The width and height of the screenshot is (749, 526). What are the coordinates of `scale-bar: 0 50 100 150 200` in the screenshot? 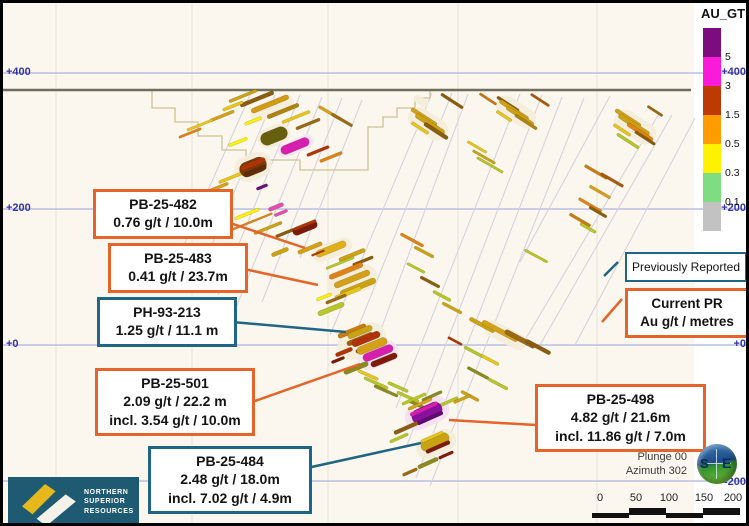 It's located at (668, 507).